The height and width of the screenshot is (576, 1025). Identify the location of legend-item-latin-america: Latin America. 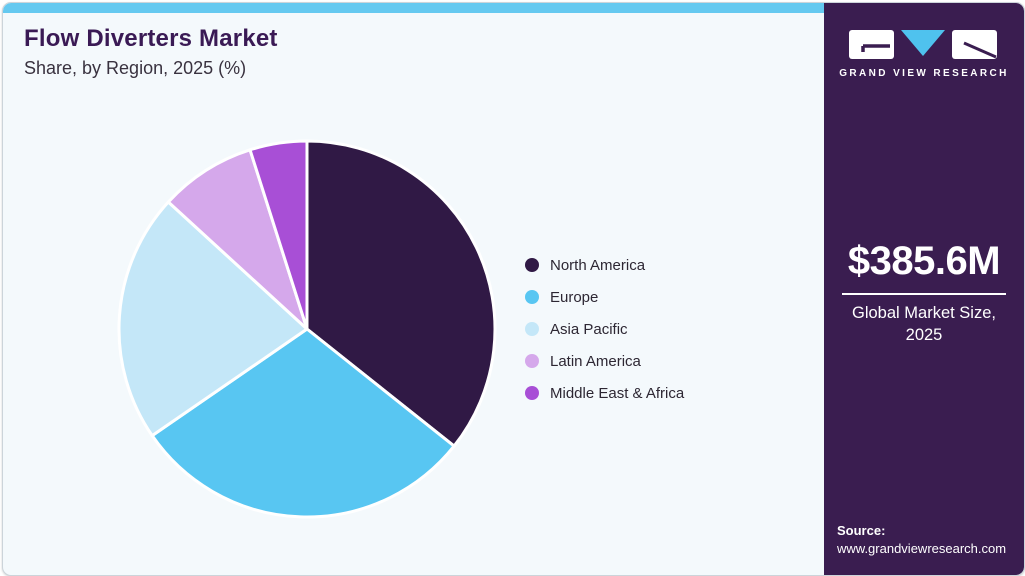
(604, 361).